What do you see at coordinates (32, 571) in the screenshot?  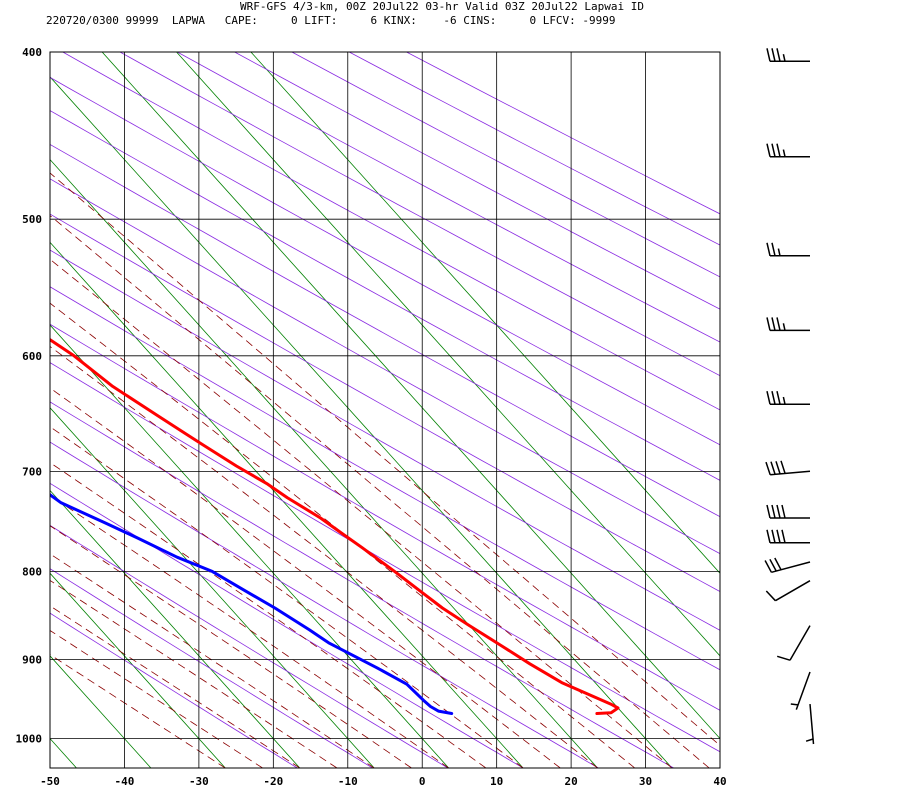 I see `y-tick-label: 800` at bounding box center [32, 571].